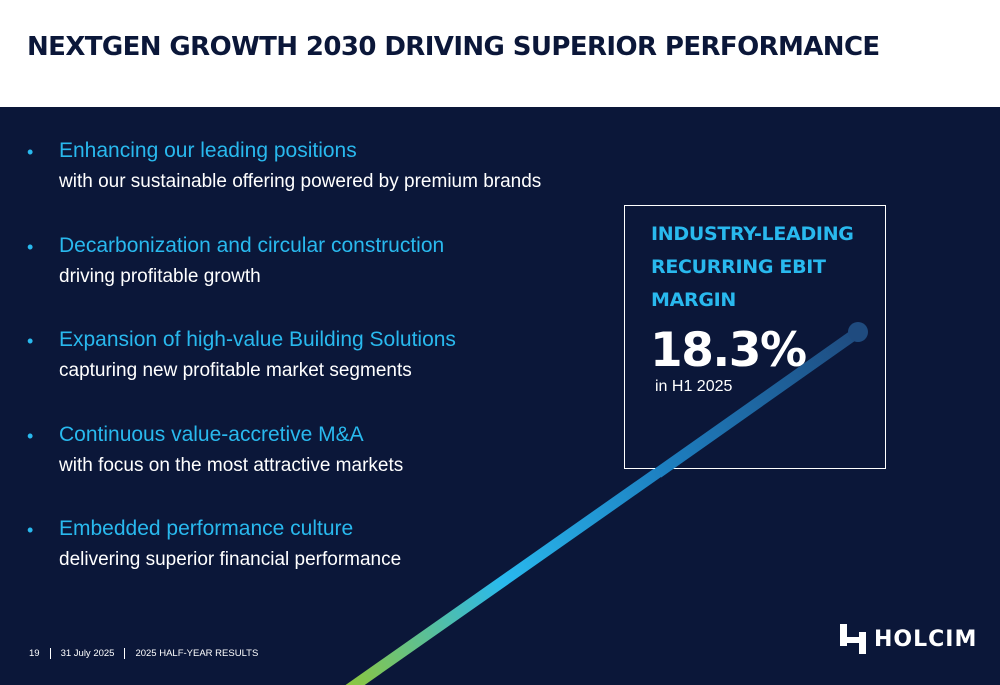 The width and height of the screenshot is (1000, 685). What do you see at coordinates (206, 528) in the screenshot?
I see `bullet-heading: Embedded performance culture` at bounding box center [206, 528].